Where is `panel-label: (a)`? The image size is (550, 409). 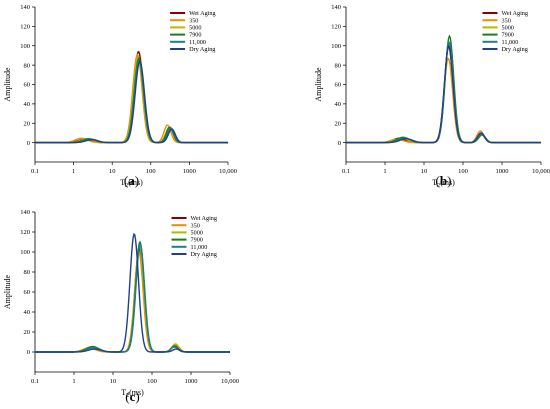 panel-label: (a) is located at coordinates (131, 180).